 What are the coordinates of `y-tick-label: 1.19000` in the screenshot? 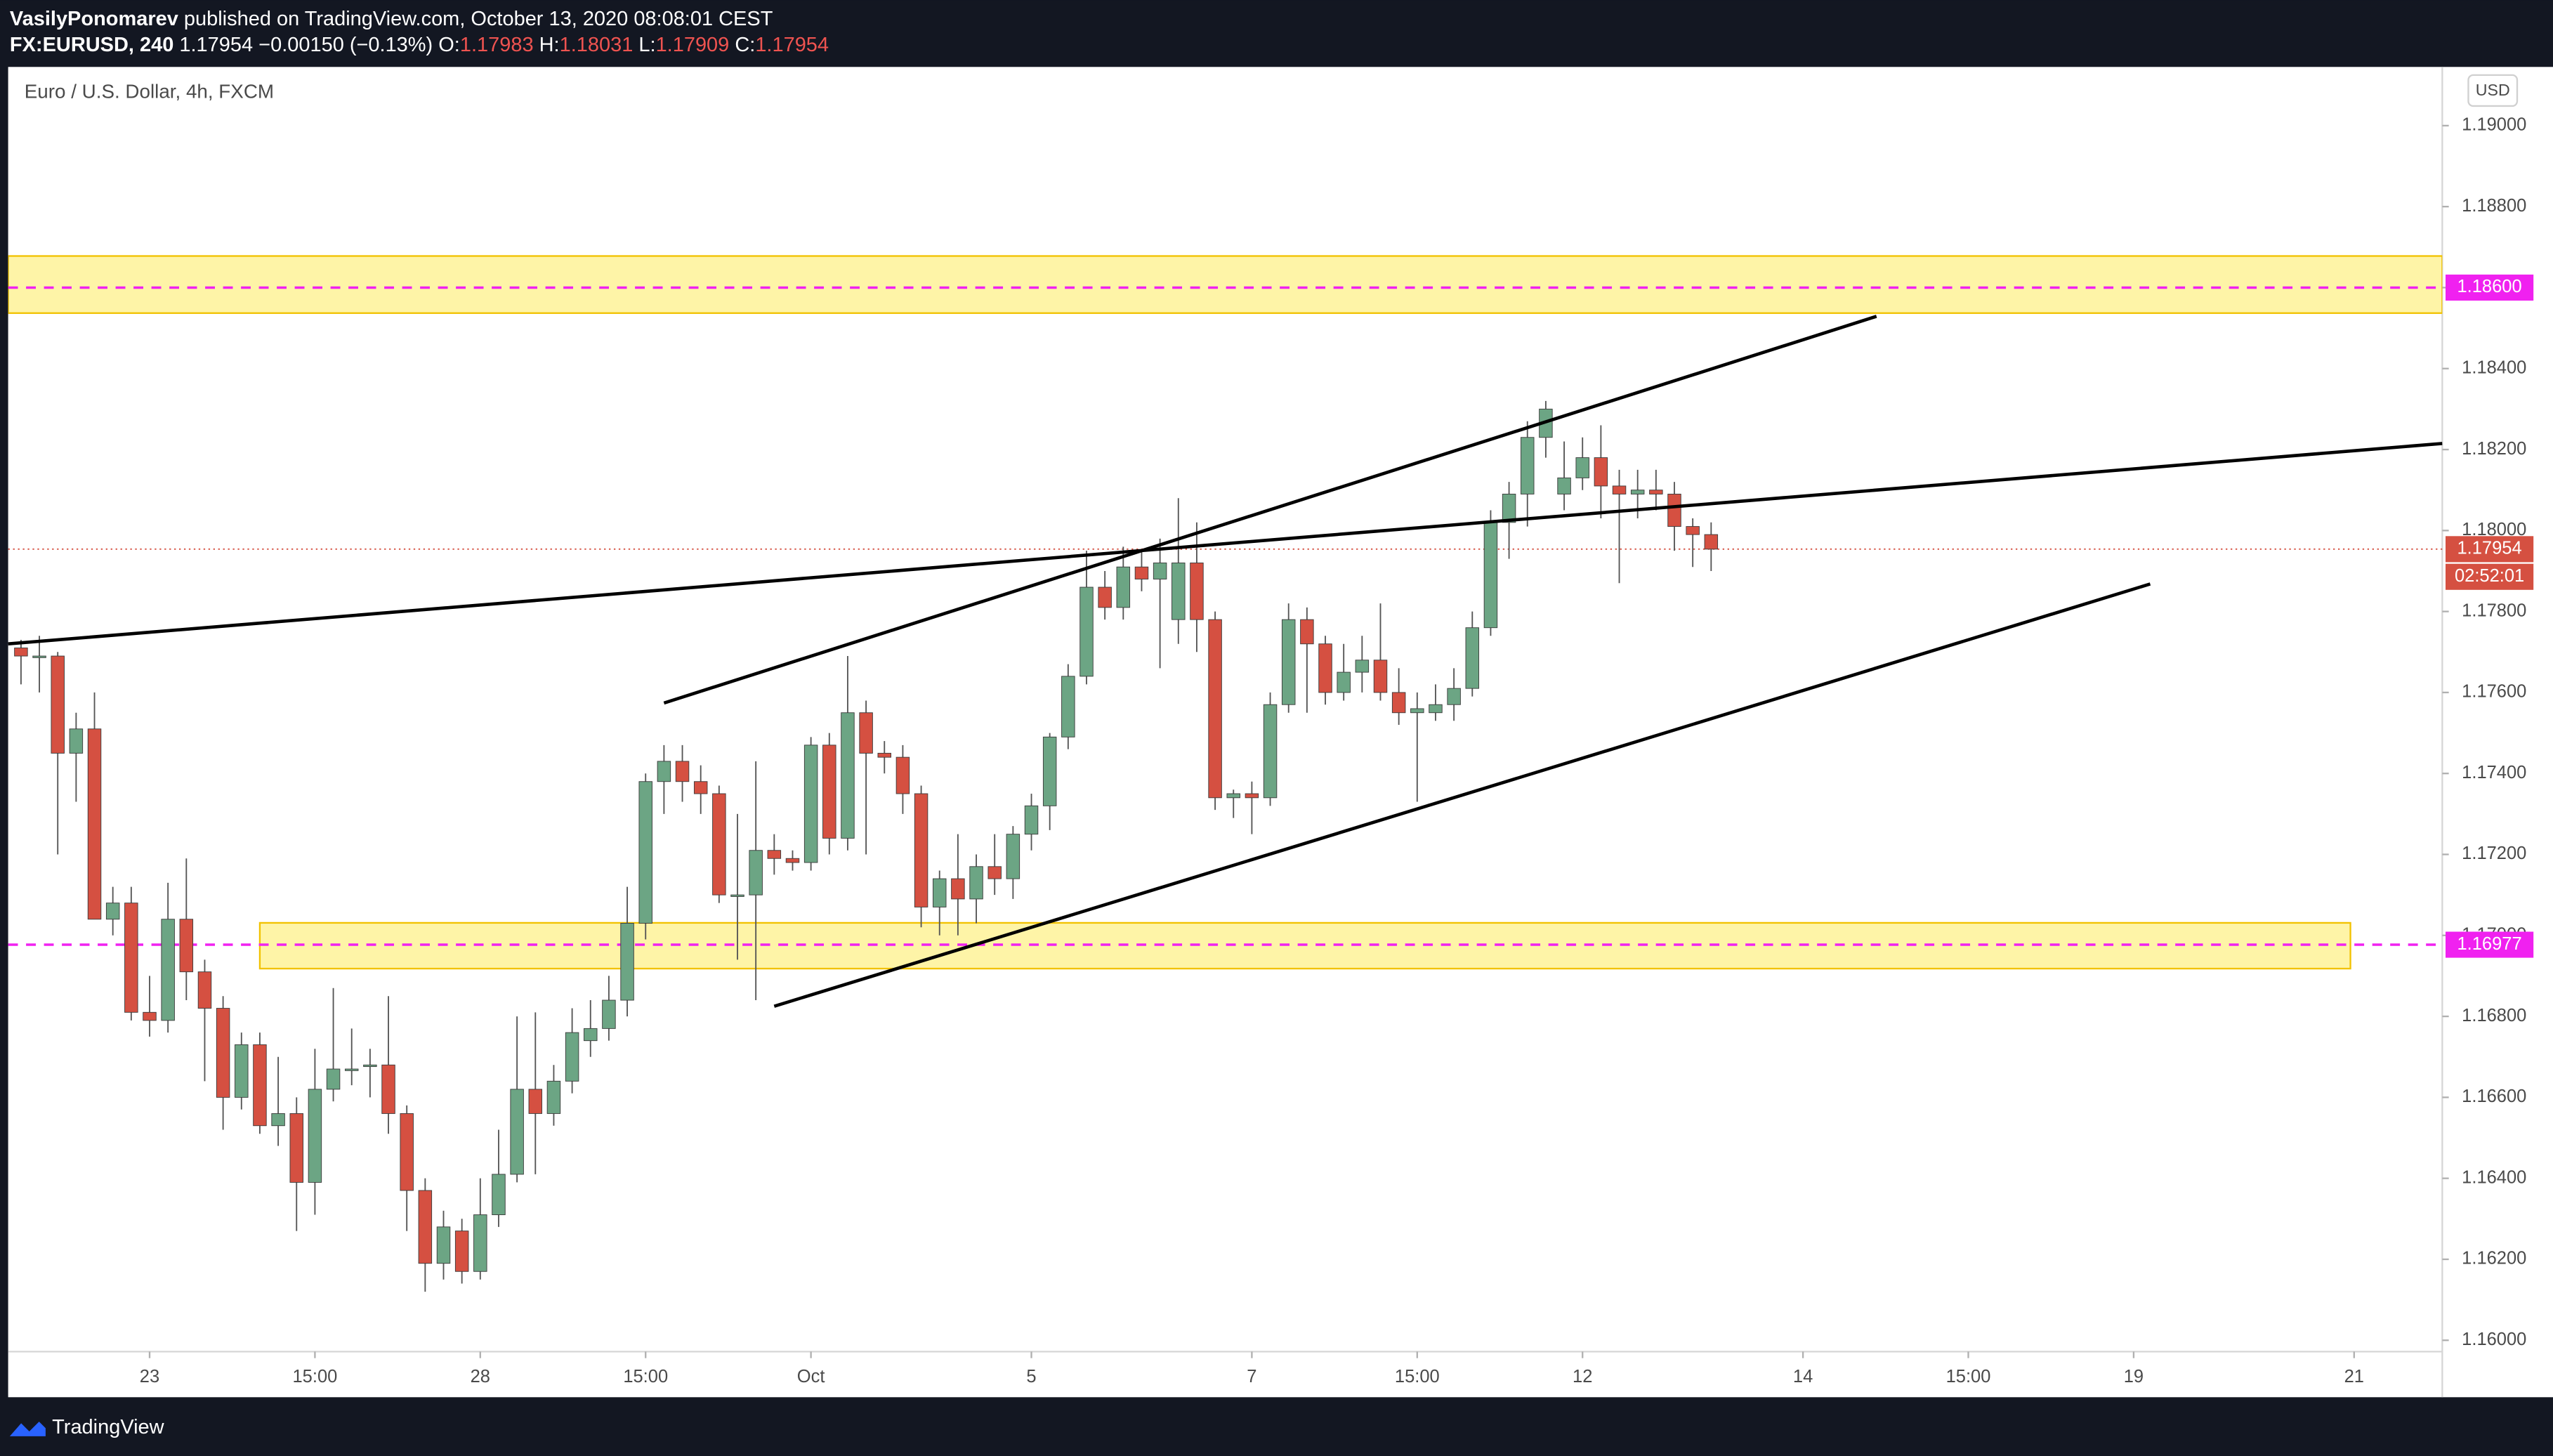 It's located at (2494, 125).